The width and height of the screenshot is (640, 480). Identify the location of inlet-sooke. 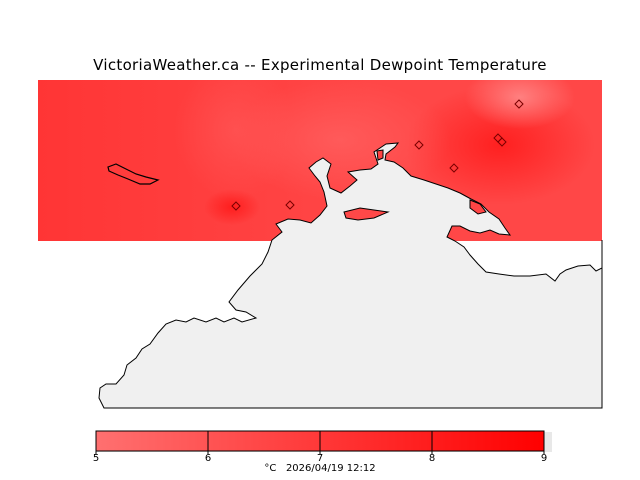
(366, 214).